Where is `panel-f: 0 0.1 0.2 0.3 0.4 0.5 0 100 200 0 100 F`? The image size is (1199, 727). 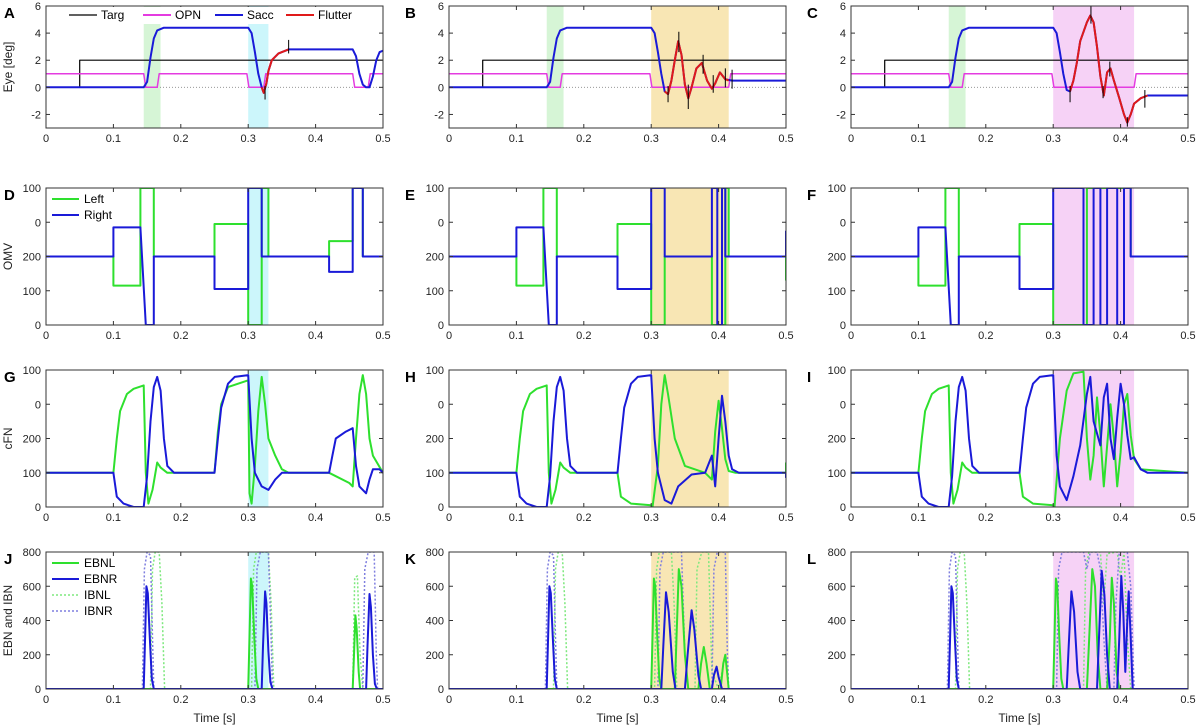 panel-f: 0 0.1 0.2 0.3 0.4 0.5 0 100 200 0 100 F is located at coordinates (1001, 262).